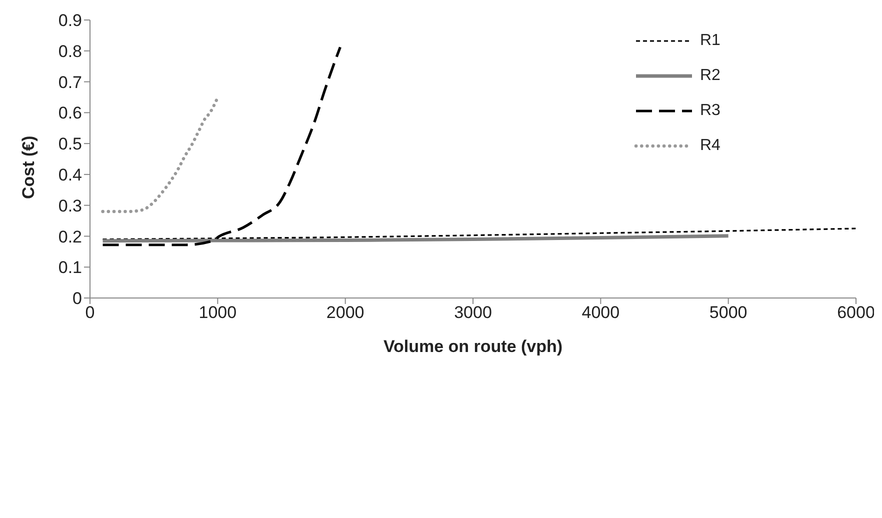  I want to click on y-tick-label: 0.8, so click(70, 51).